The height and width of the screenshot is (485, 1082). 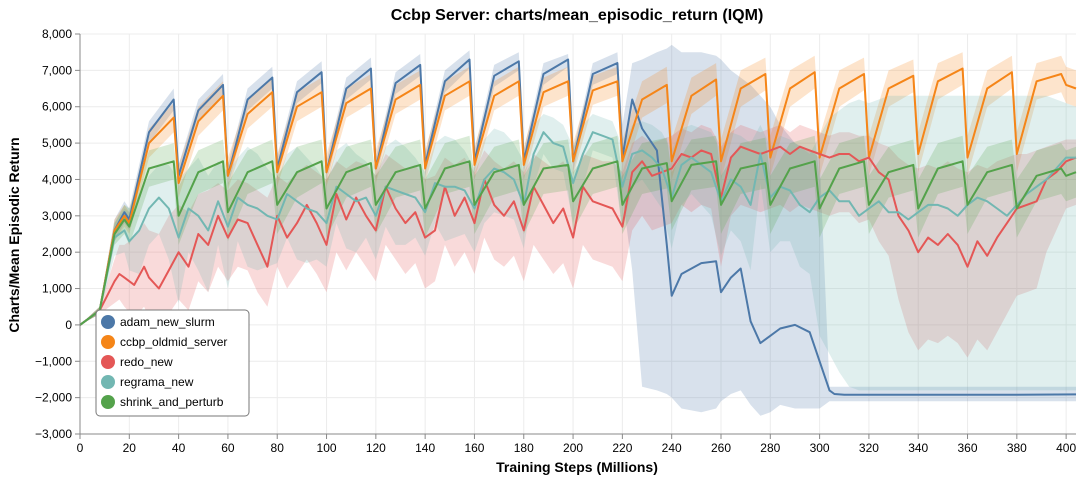 What do you see at coordinates (179, 448) in the screenshot?
I see `x-tick-label: 40` at bounding box center [179, 448].